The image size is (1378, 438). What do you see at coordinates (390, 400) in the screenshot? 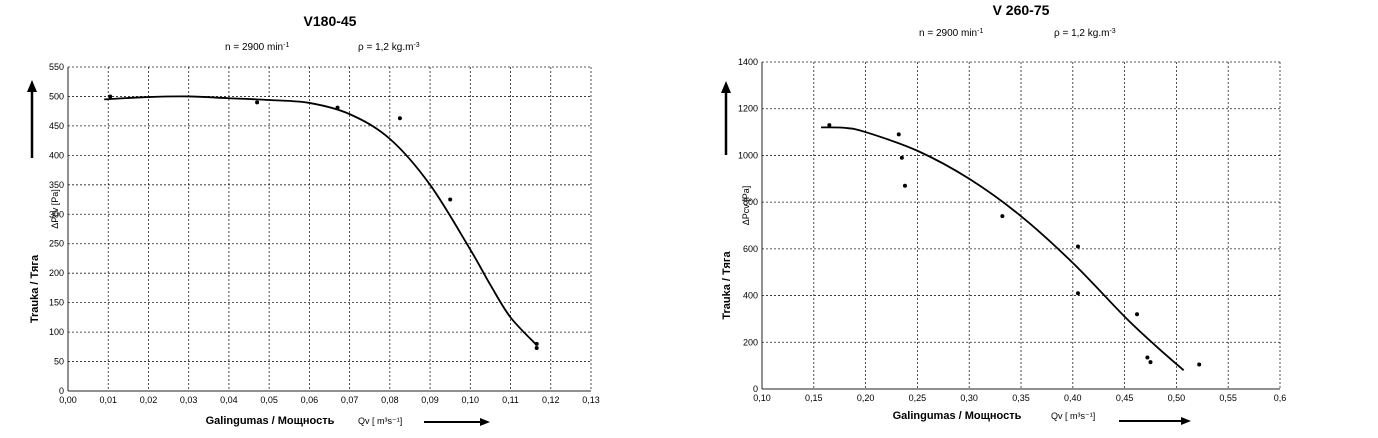
I see `x-tick-label: 0,08` at bounding box center [390, 400].